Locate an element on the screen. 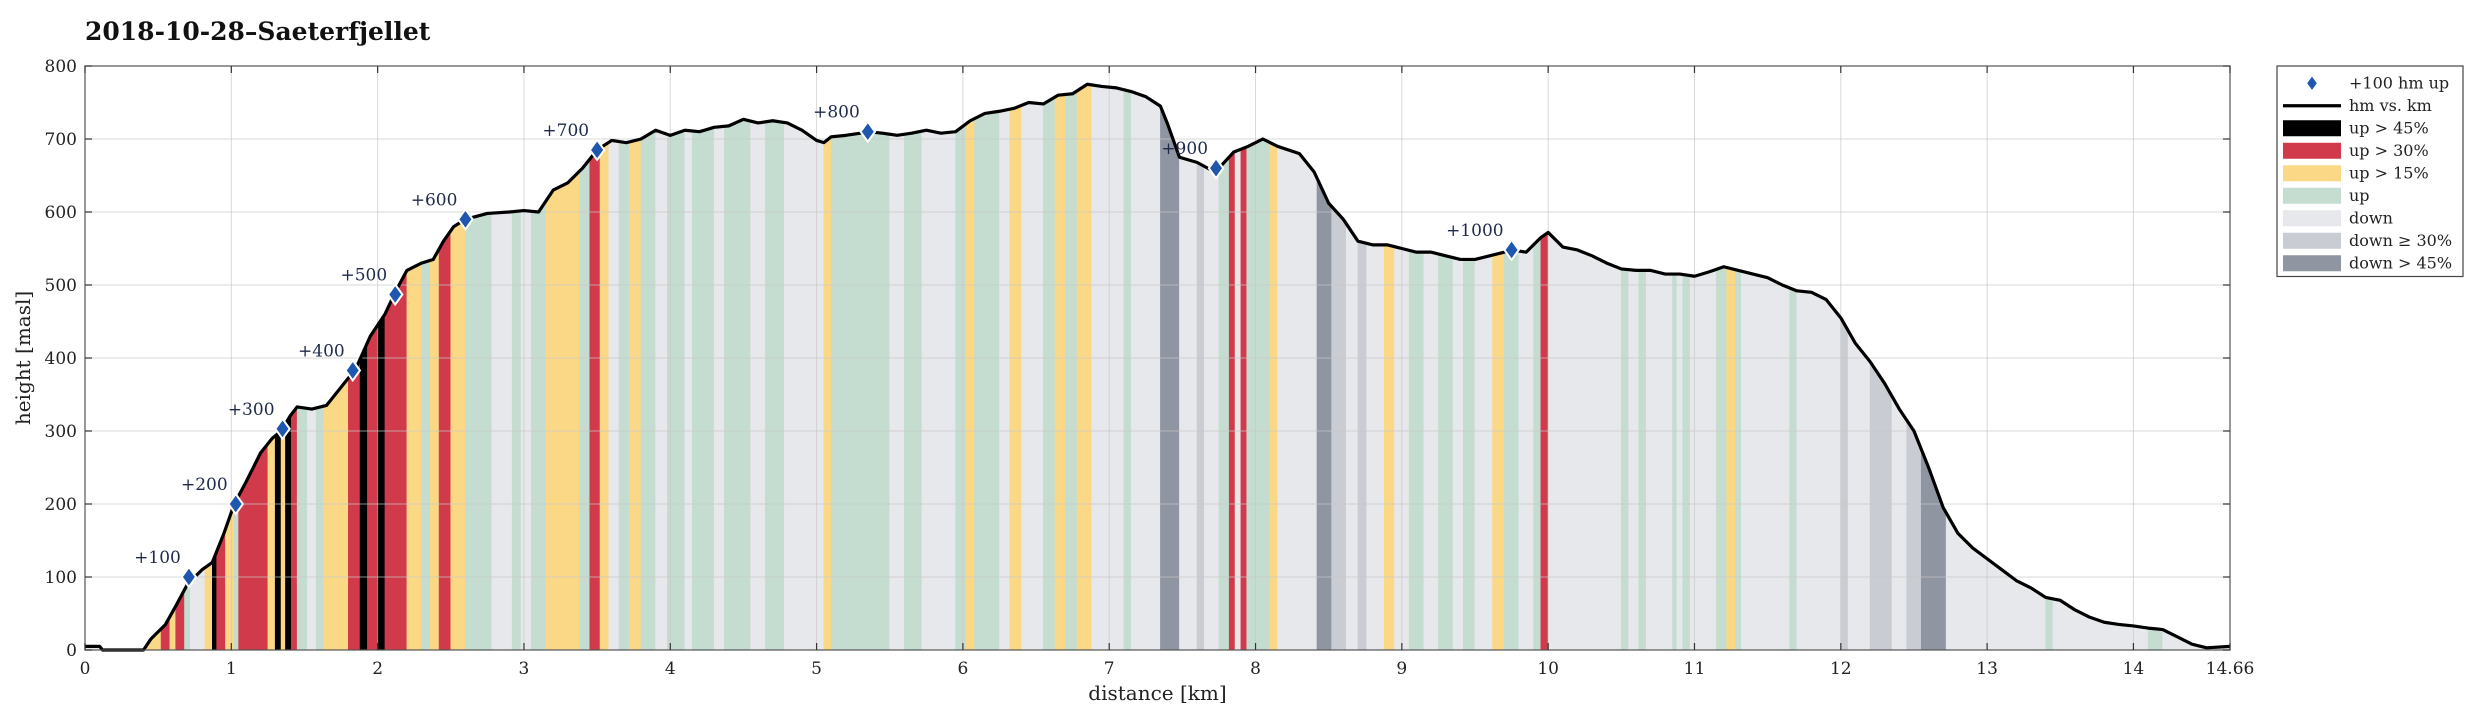 Image resolution: width=2487 pixels, height=725 pixels. x-tick-label: 9 is located at coordinates (1401, 669).